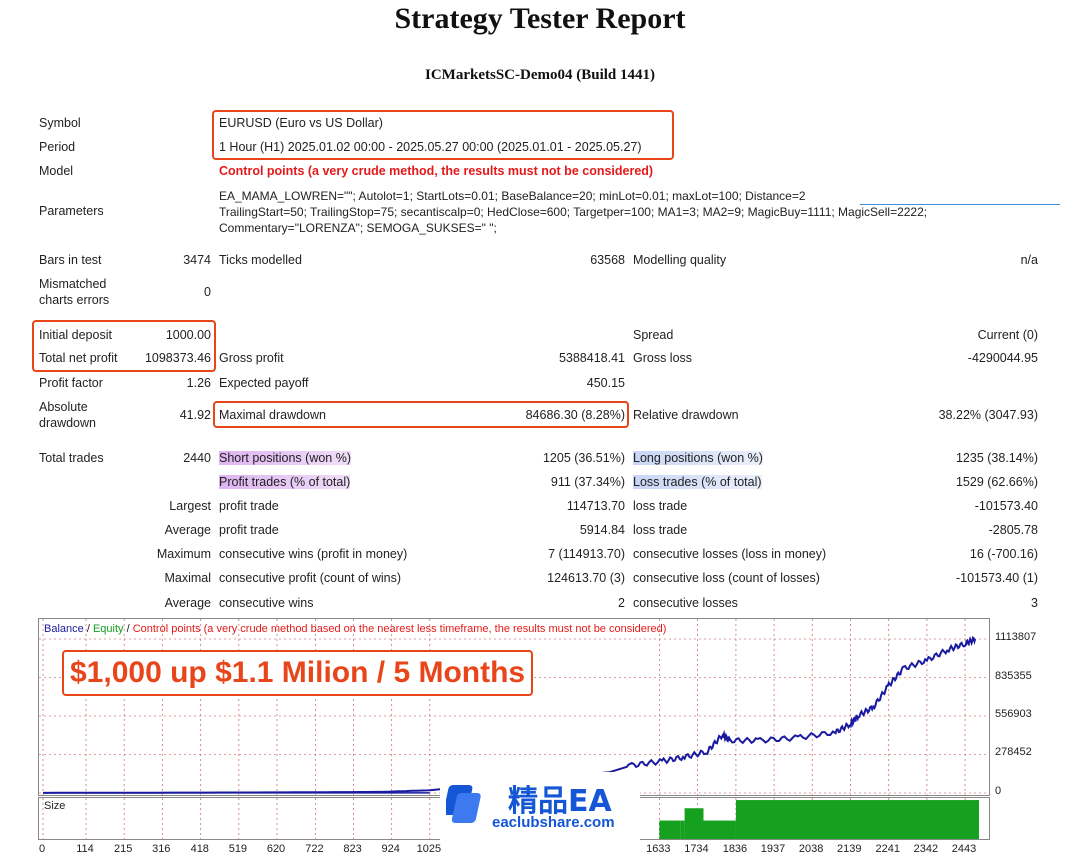 The image size is (1080, 863). I want to click on net-profit-value: 1098373.46, so click(177, 358).